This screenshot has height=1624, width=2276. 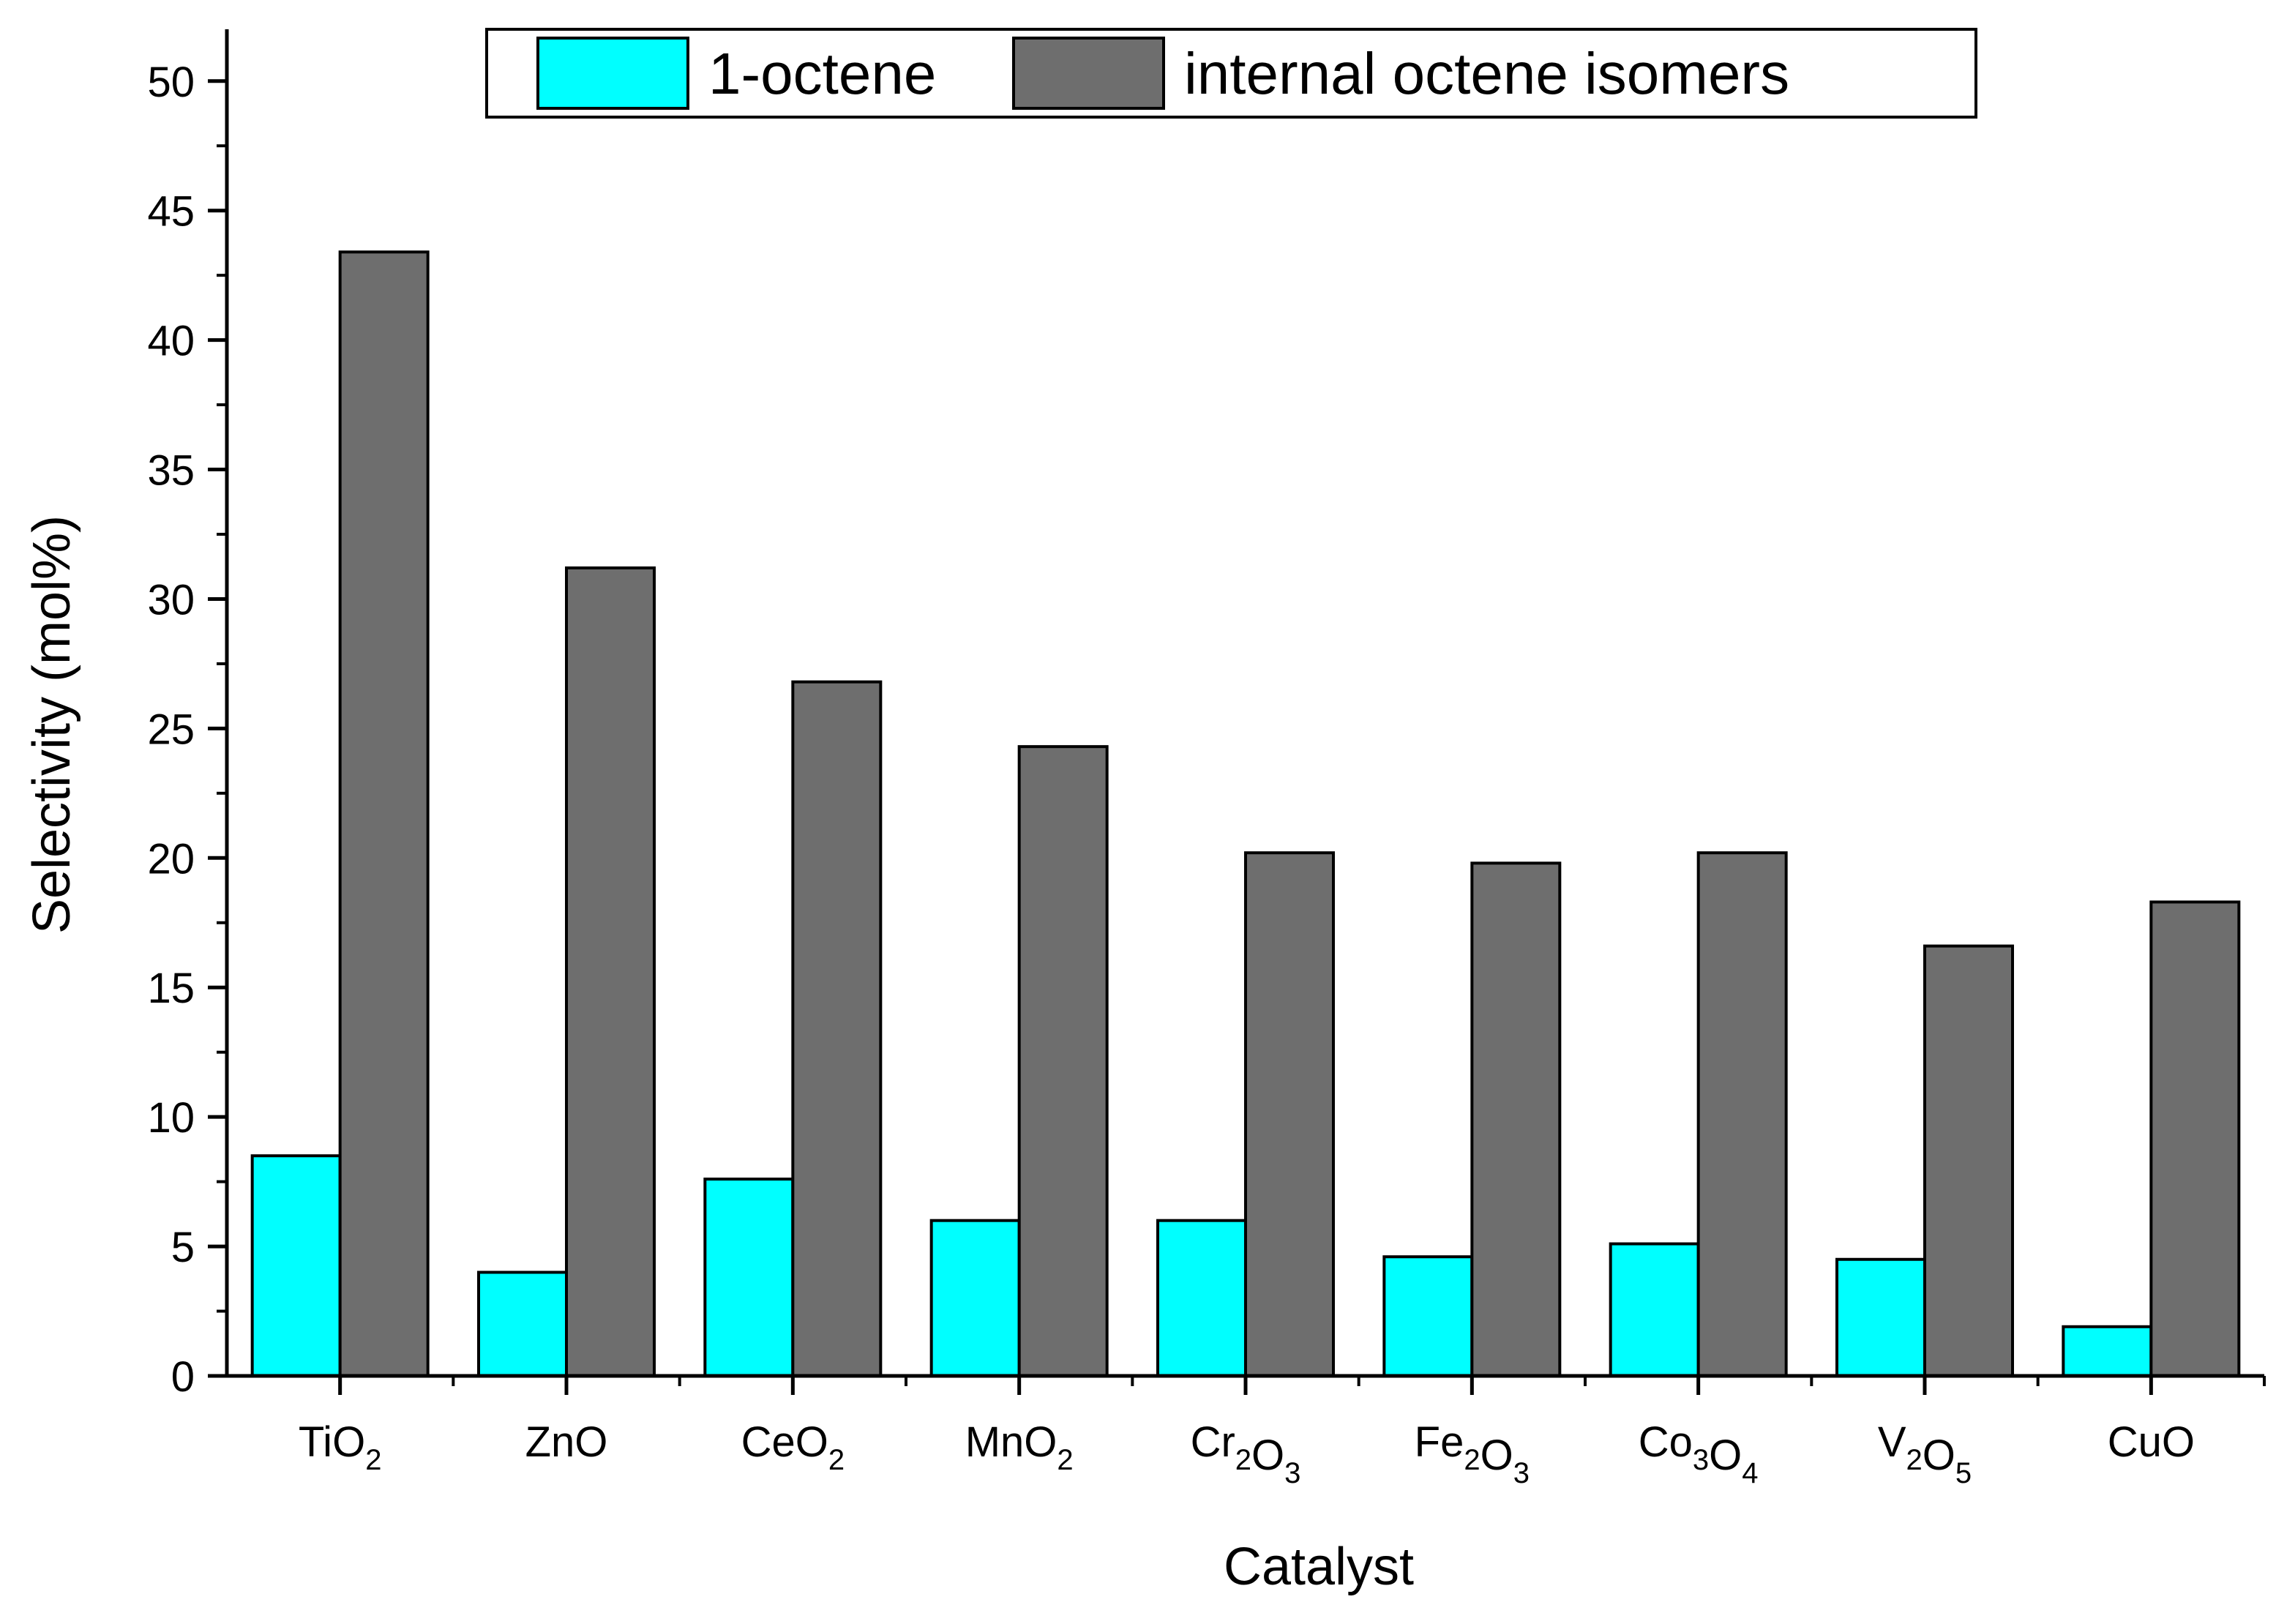 What do you see at coordinates (384, 813) in the screenshot?
I see `bar-internal-tio` at bounding box center [384, 813].